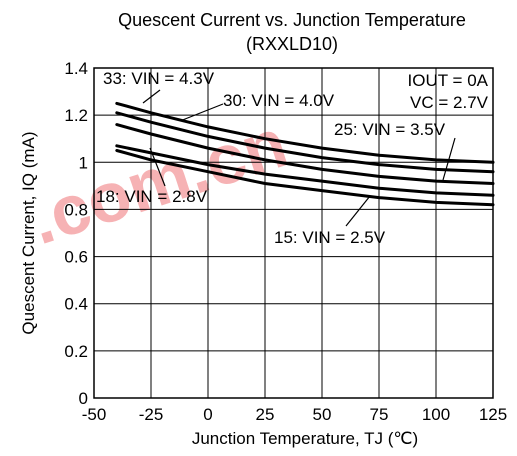  What do you see at coordinates (151, 414) in the screenshot?
I see `x-tick-label: -25` at bounding box center [151, 414].